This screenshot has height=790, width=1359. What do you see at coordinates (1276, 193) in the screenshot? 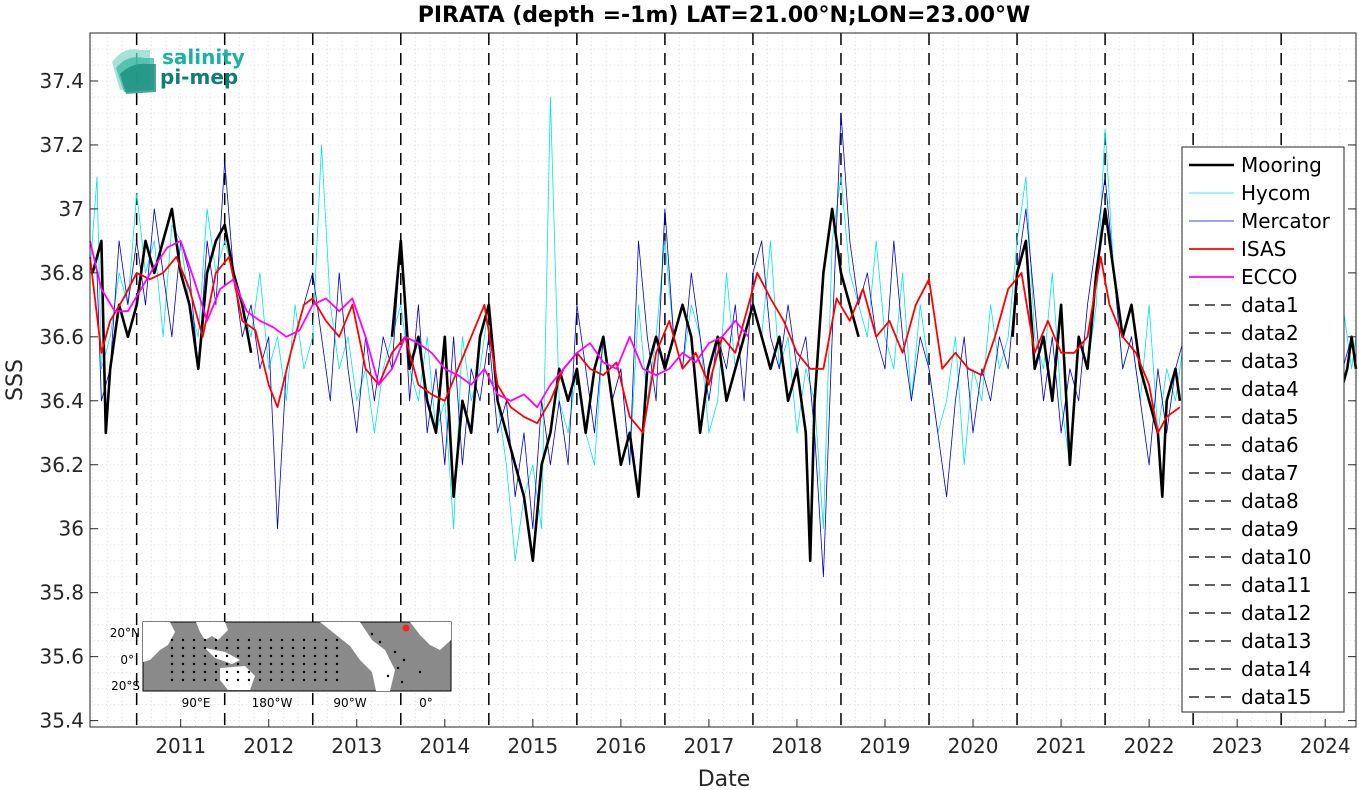
I see `legend-label-hycom: Hycom` at bounding box center [1276, 193].